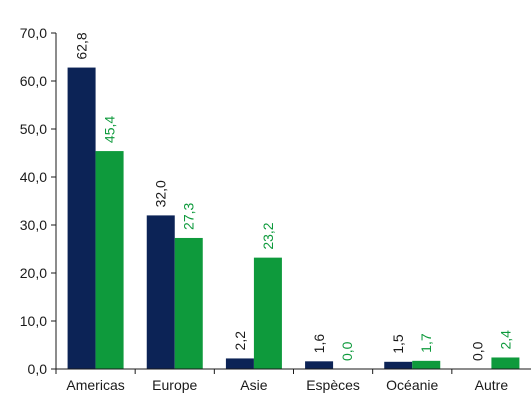 The height and width of the screenshot is (395, 531). Describe the element at coordinates (426, 364) in the screenshot. I see `bar-océanie-series-2` at that location.